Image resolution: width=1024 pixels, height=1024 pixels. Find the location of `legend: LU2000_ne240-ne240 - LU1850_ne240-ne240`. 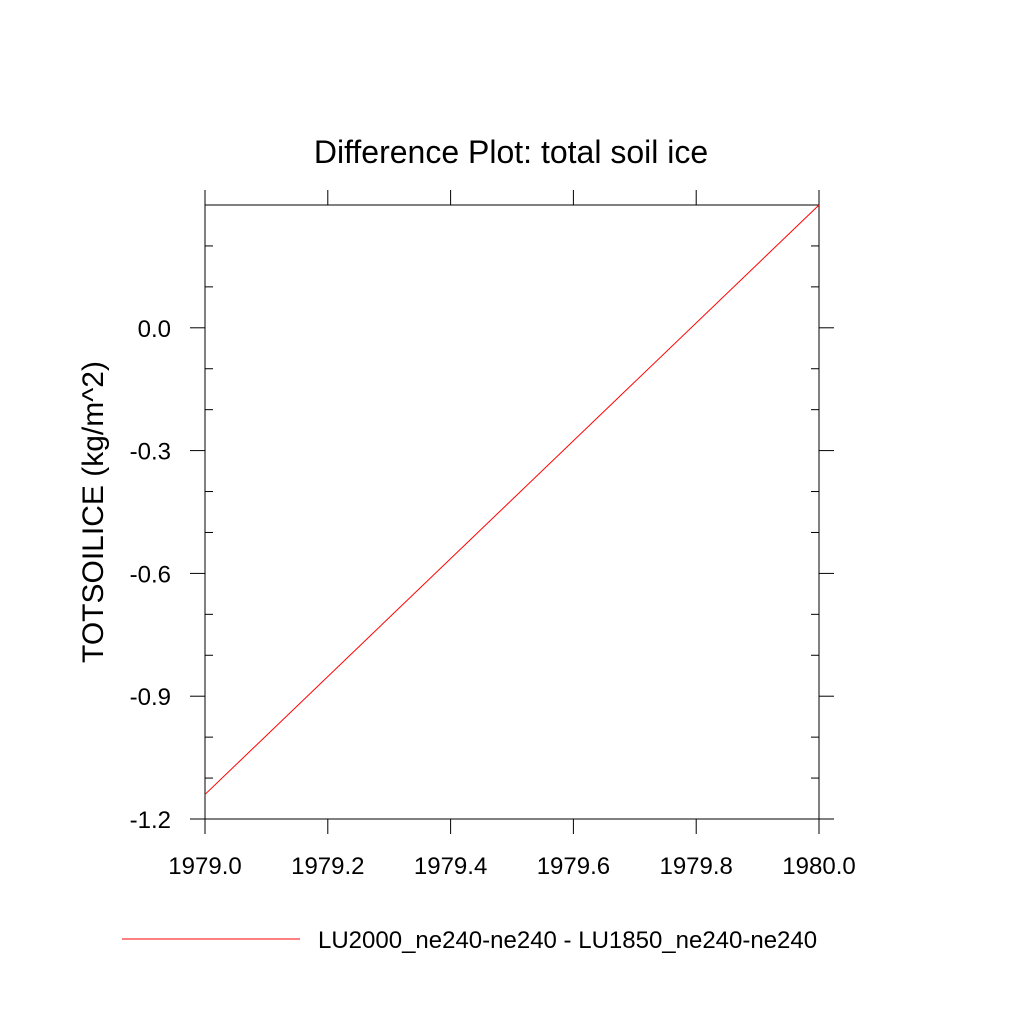

legend: LU2000_ne240-ne240 - LU1850_ne240-ne240 is located at coordinates (469, 940).